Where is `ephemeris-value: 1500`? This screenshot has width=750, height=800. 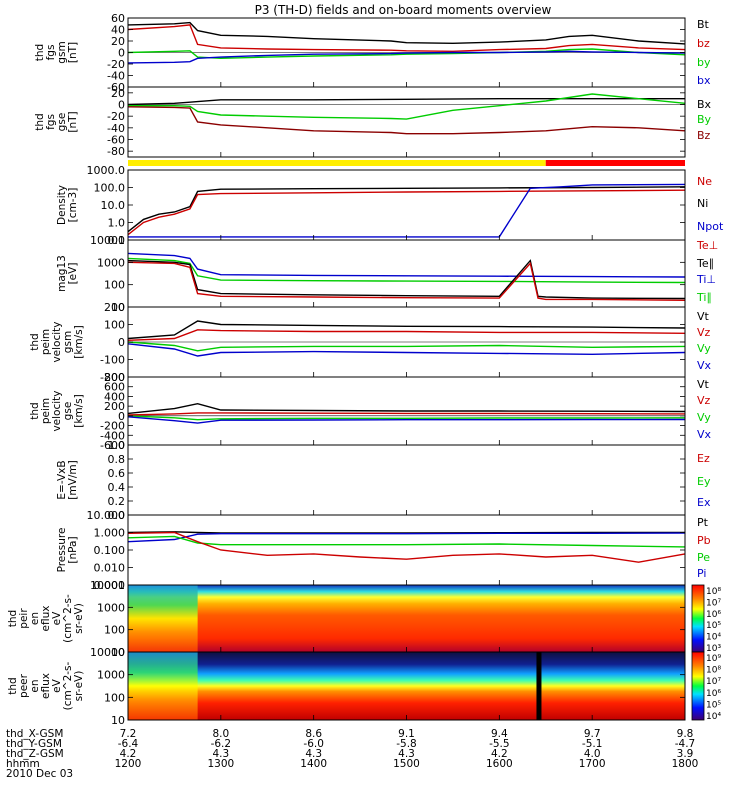
ephemeris-value: 1500 is located at coordinates (406, 764).